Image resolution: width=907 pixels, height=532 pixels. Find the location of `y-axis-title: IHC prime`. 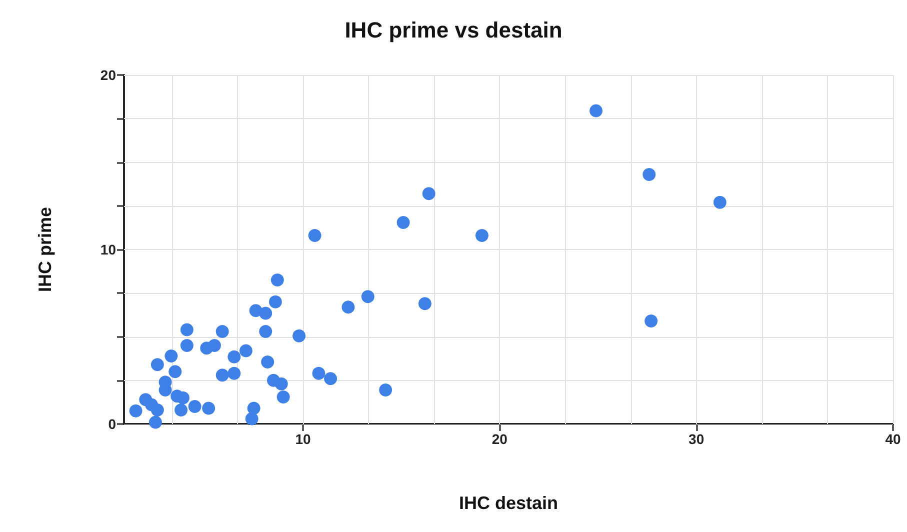

y-axis-title: IHC prime is located at coordinates (45, 249).